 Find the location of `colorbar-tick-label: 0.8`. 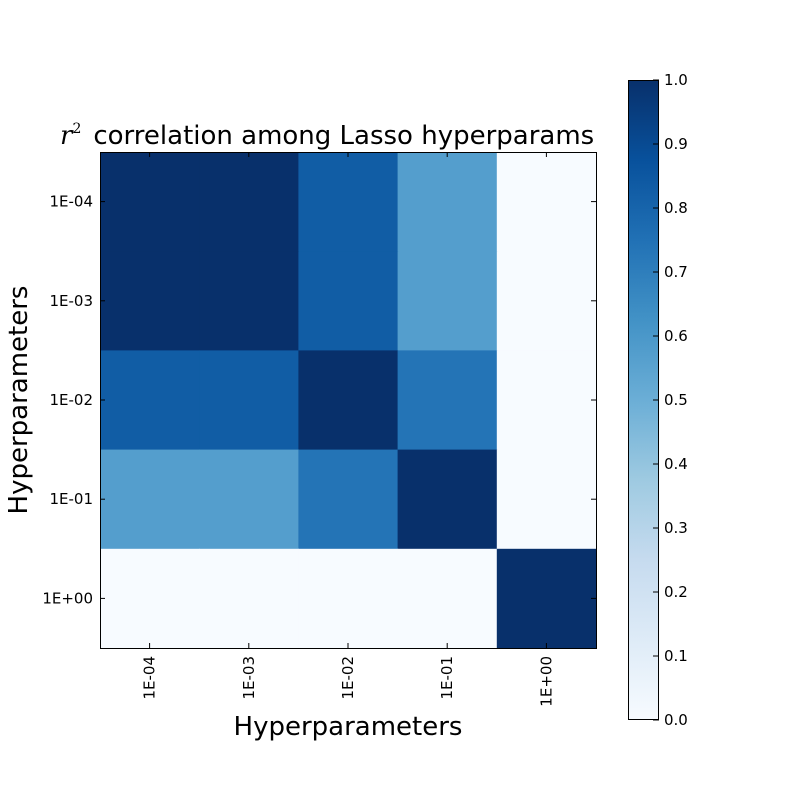

colorbar-tick-label: 0.8 is located at coordinates (676, 208).